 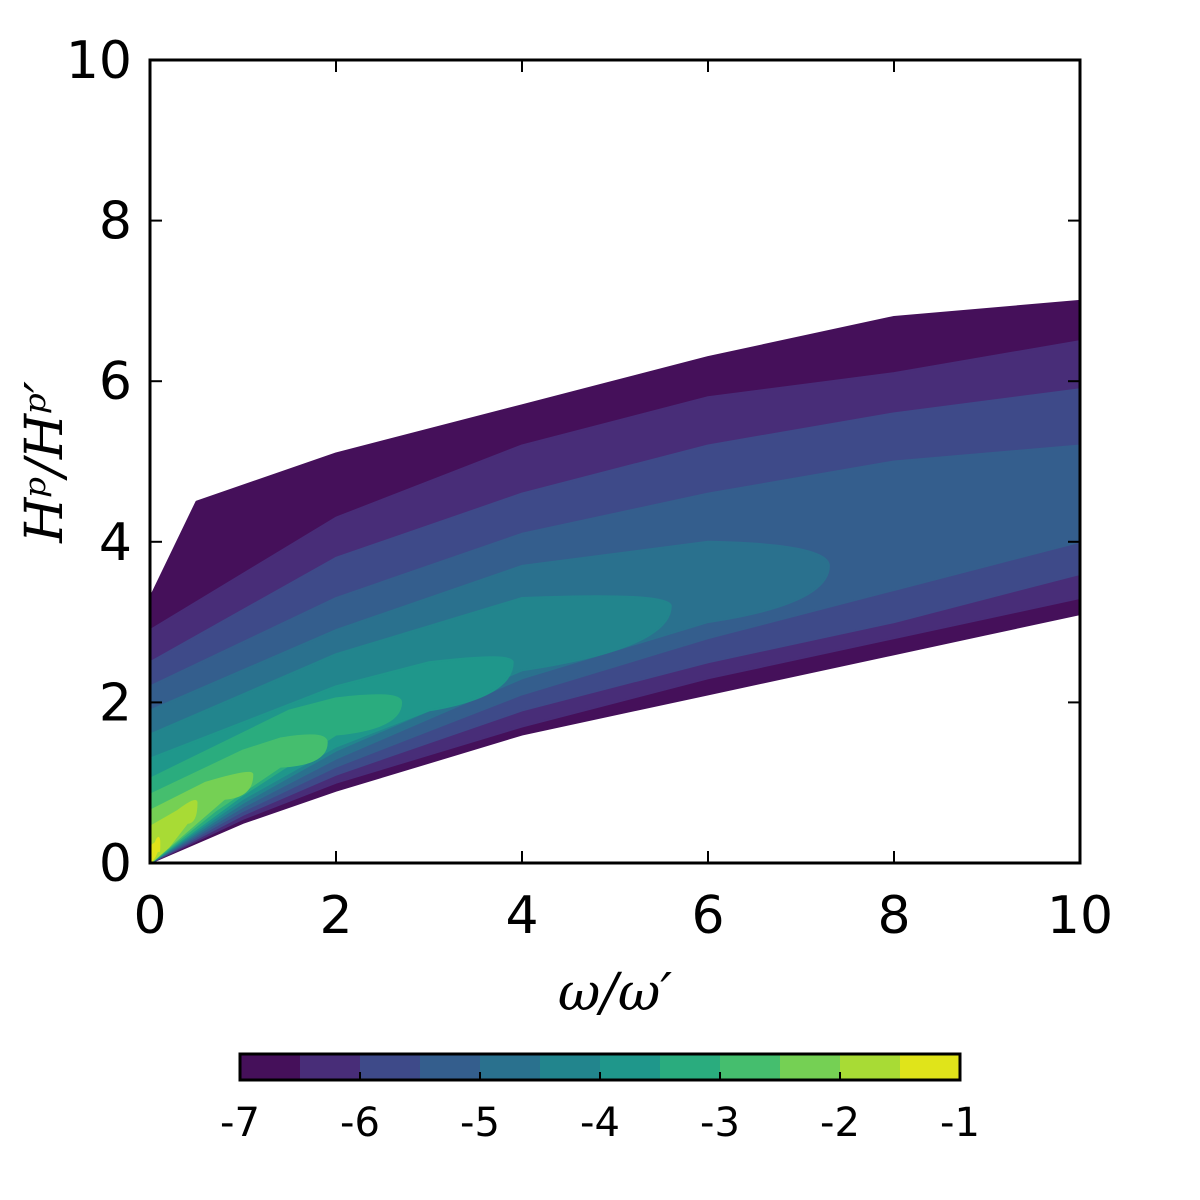 I want to click on colorbar-tick-label: -4, so click(x=600, y=1123).